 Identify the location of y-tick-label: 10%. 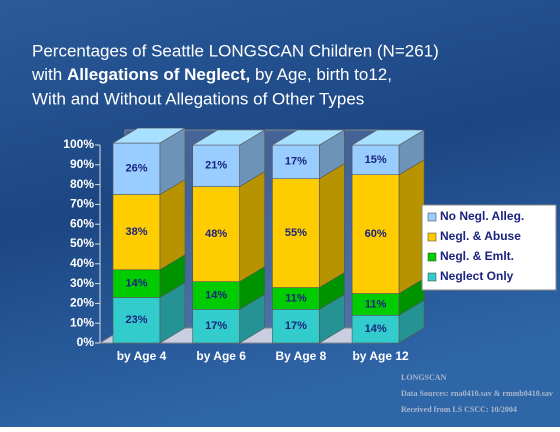
(82, 322).